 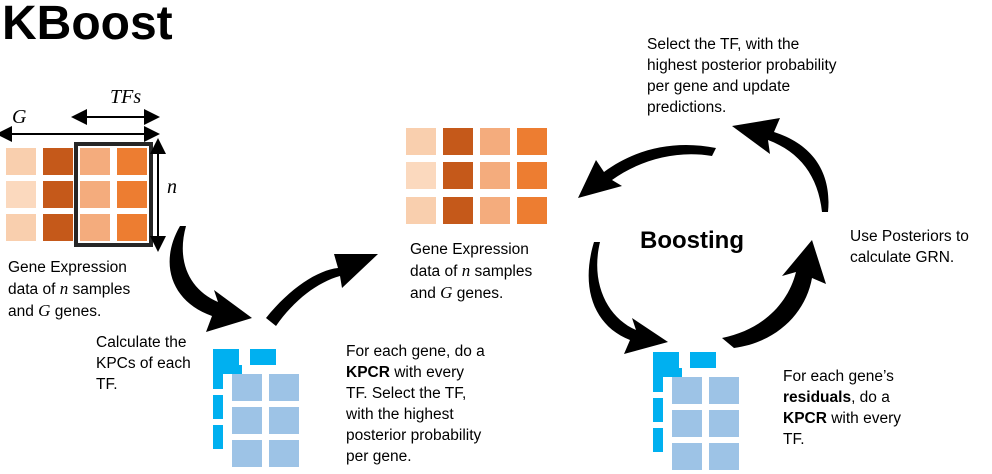 What do you see at coordinates (628, 298) in the screenshot?
I see `arrow-boost-down` at bounding box center [628, 298].